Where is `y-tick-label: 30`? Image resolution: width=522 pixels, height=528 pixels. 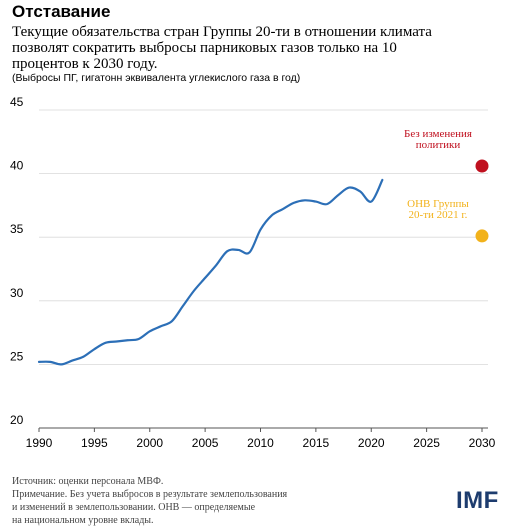
y-tick-label: 30 is located at coordinates (17, 293).